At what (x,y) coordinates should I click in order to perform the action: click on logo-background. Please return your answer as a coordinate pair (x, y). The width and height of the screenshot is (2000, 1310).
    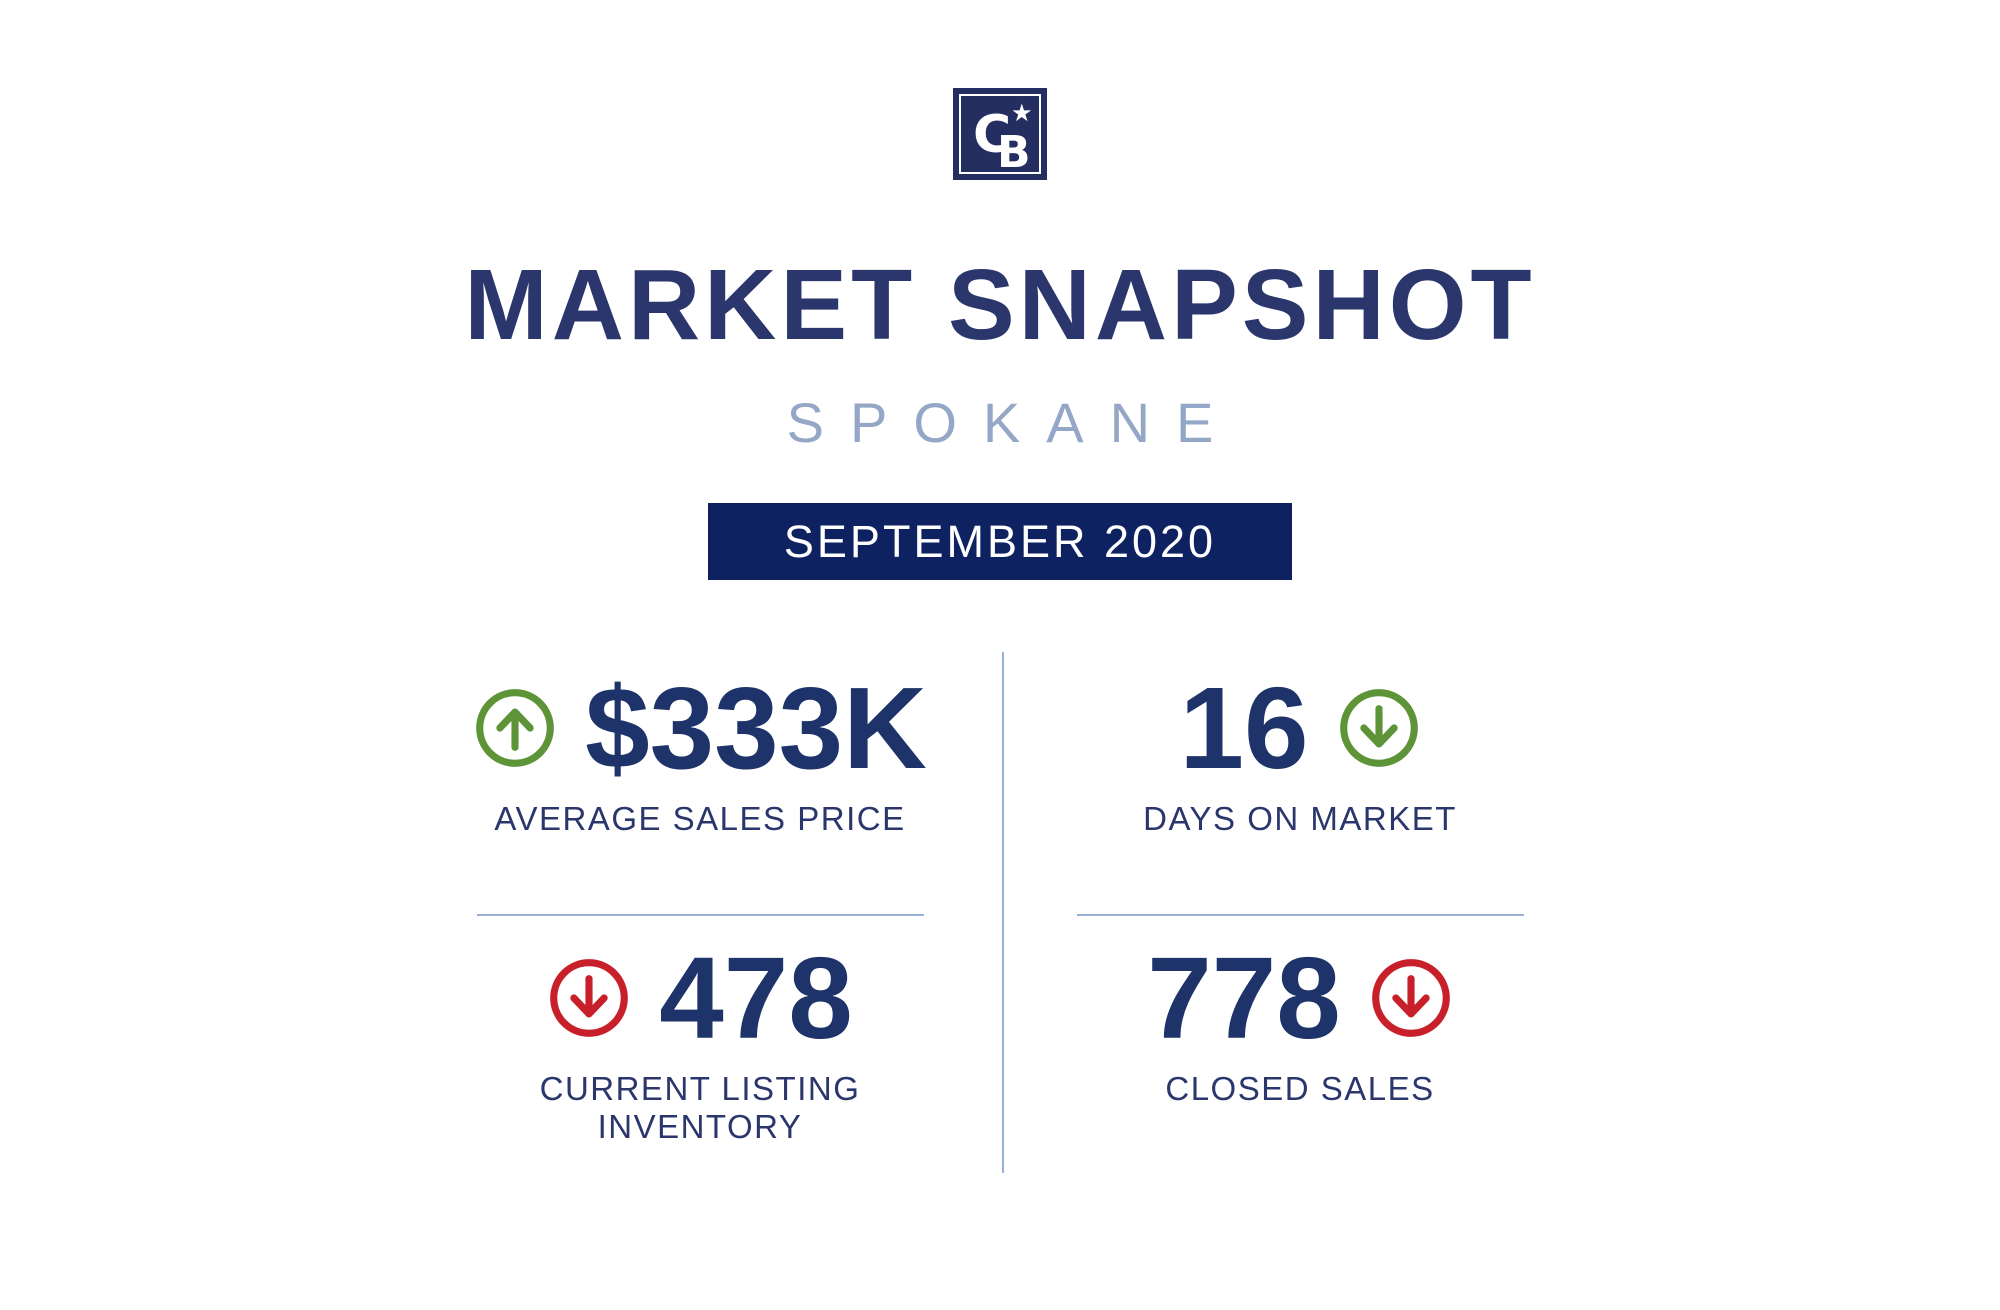
    Looking at the image, I should click on (1000, 134).